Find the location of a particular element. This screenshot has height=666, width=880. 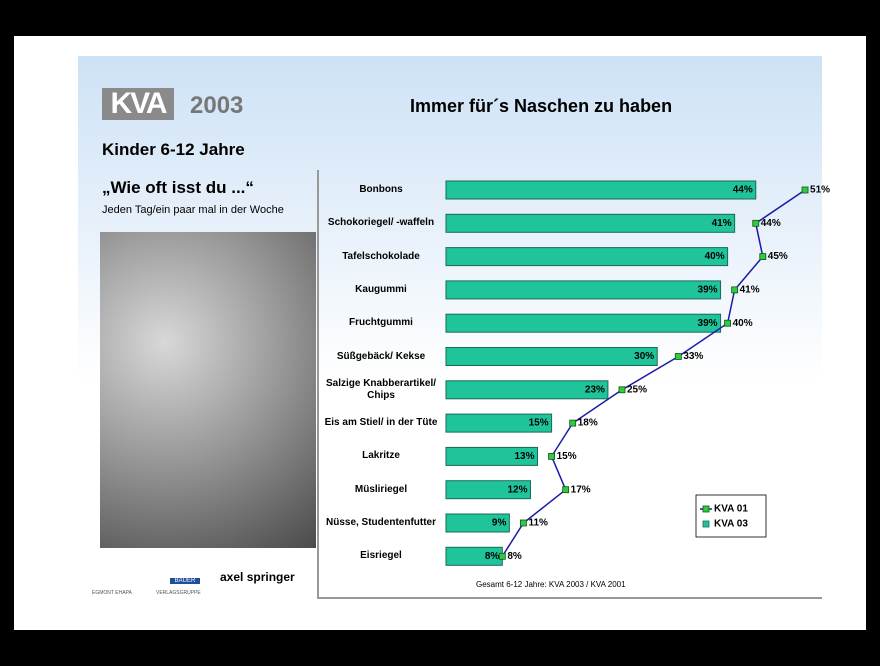

publisher-logo: axel springer is located at coordinates (257, 577).